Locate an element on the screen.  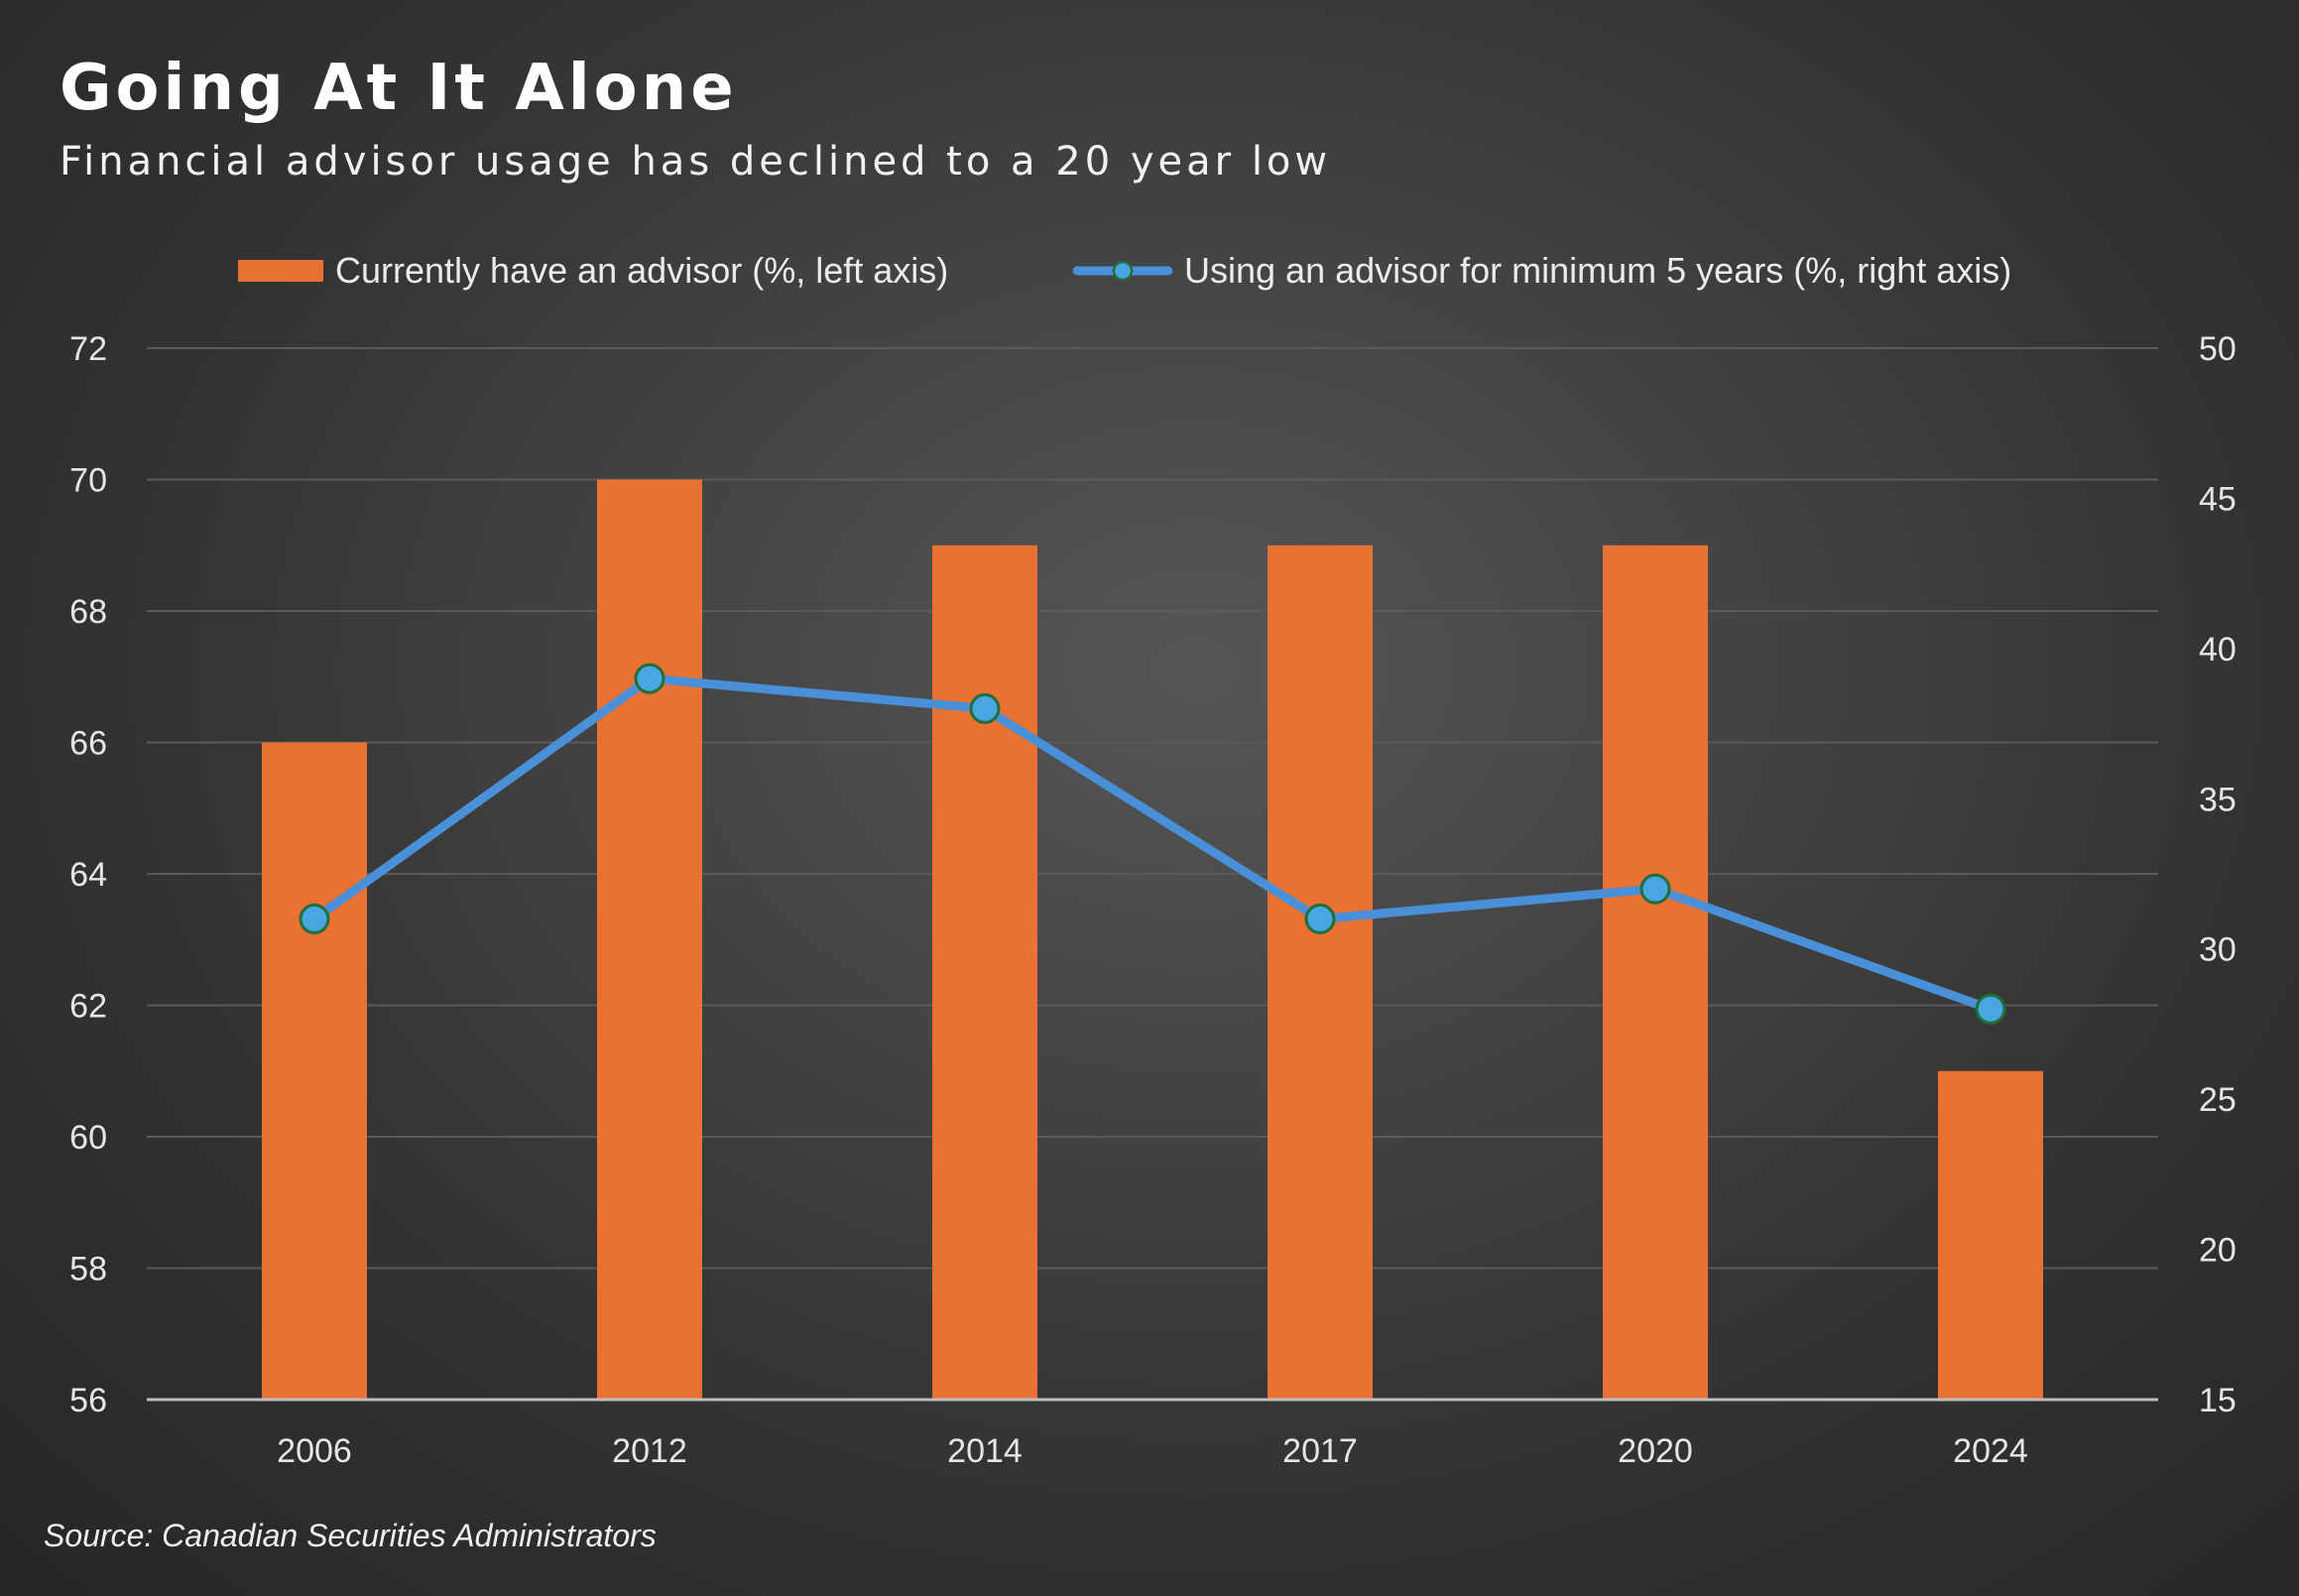
left-axis-tick-label: 66 is located at coordinates (88, 744).